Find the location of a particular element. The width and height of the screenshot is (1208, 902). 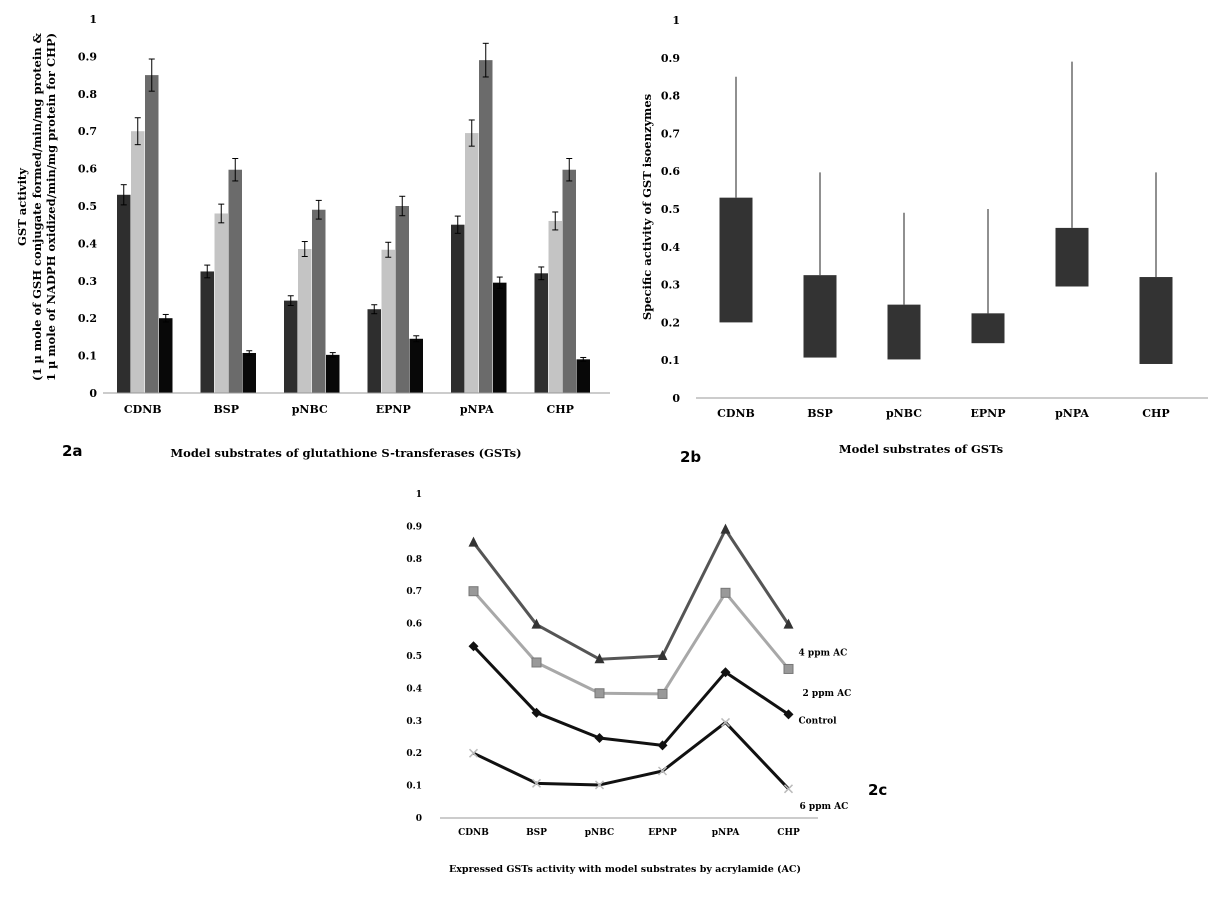

chart-2c-point-control-cdnb is located at coordinates (473, 646).